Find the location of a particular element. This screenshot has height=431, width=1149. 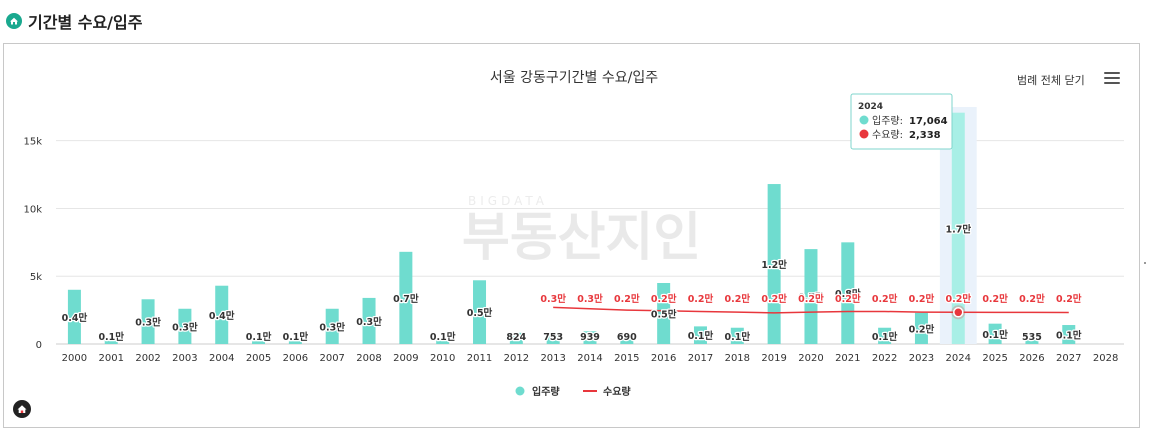

x-tick-label: 2006 is located at coordinates (295, 358).